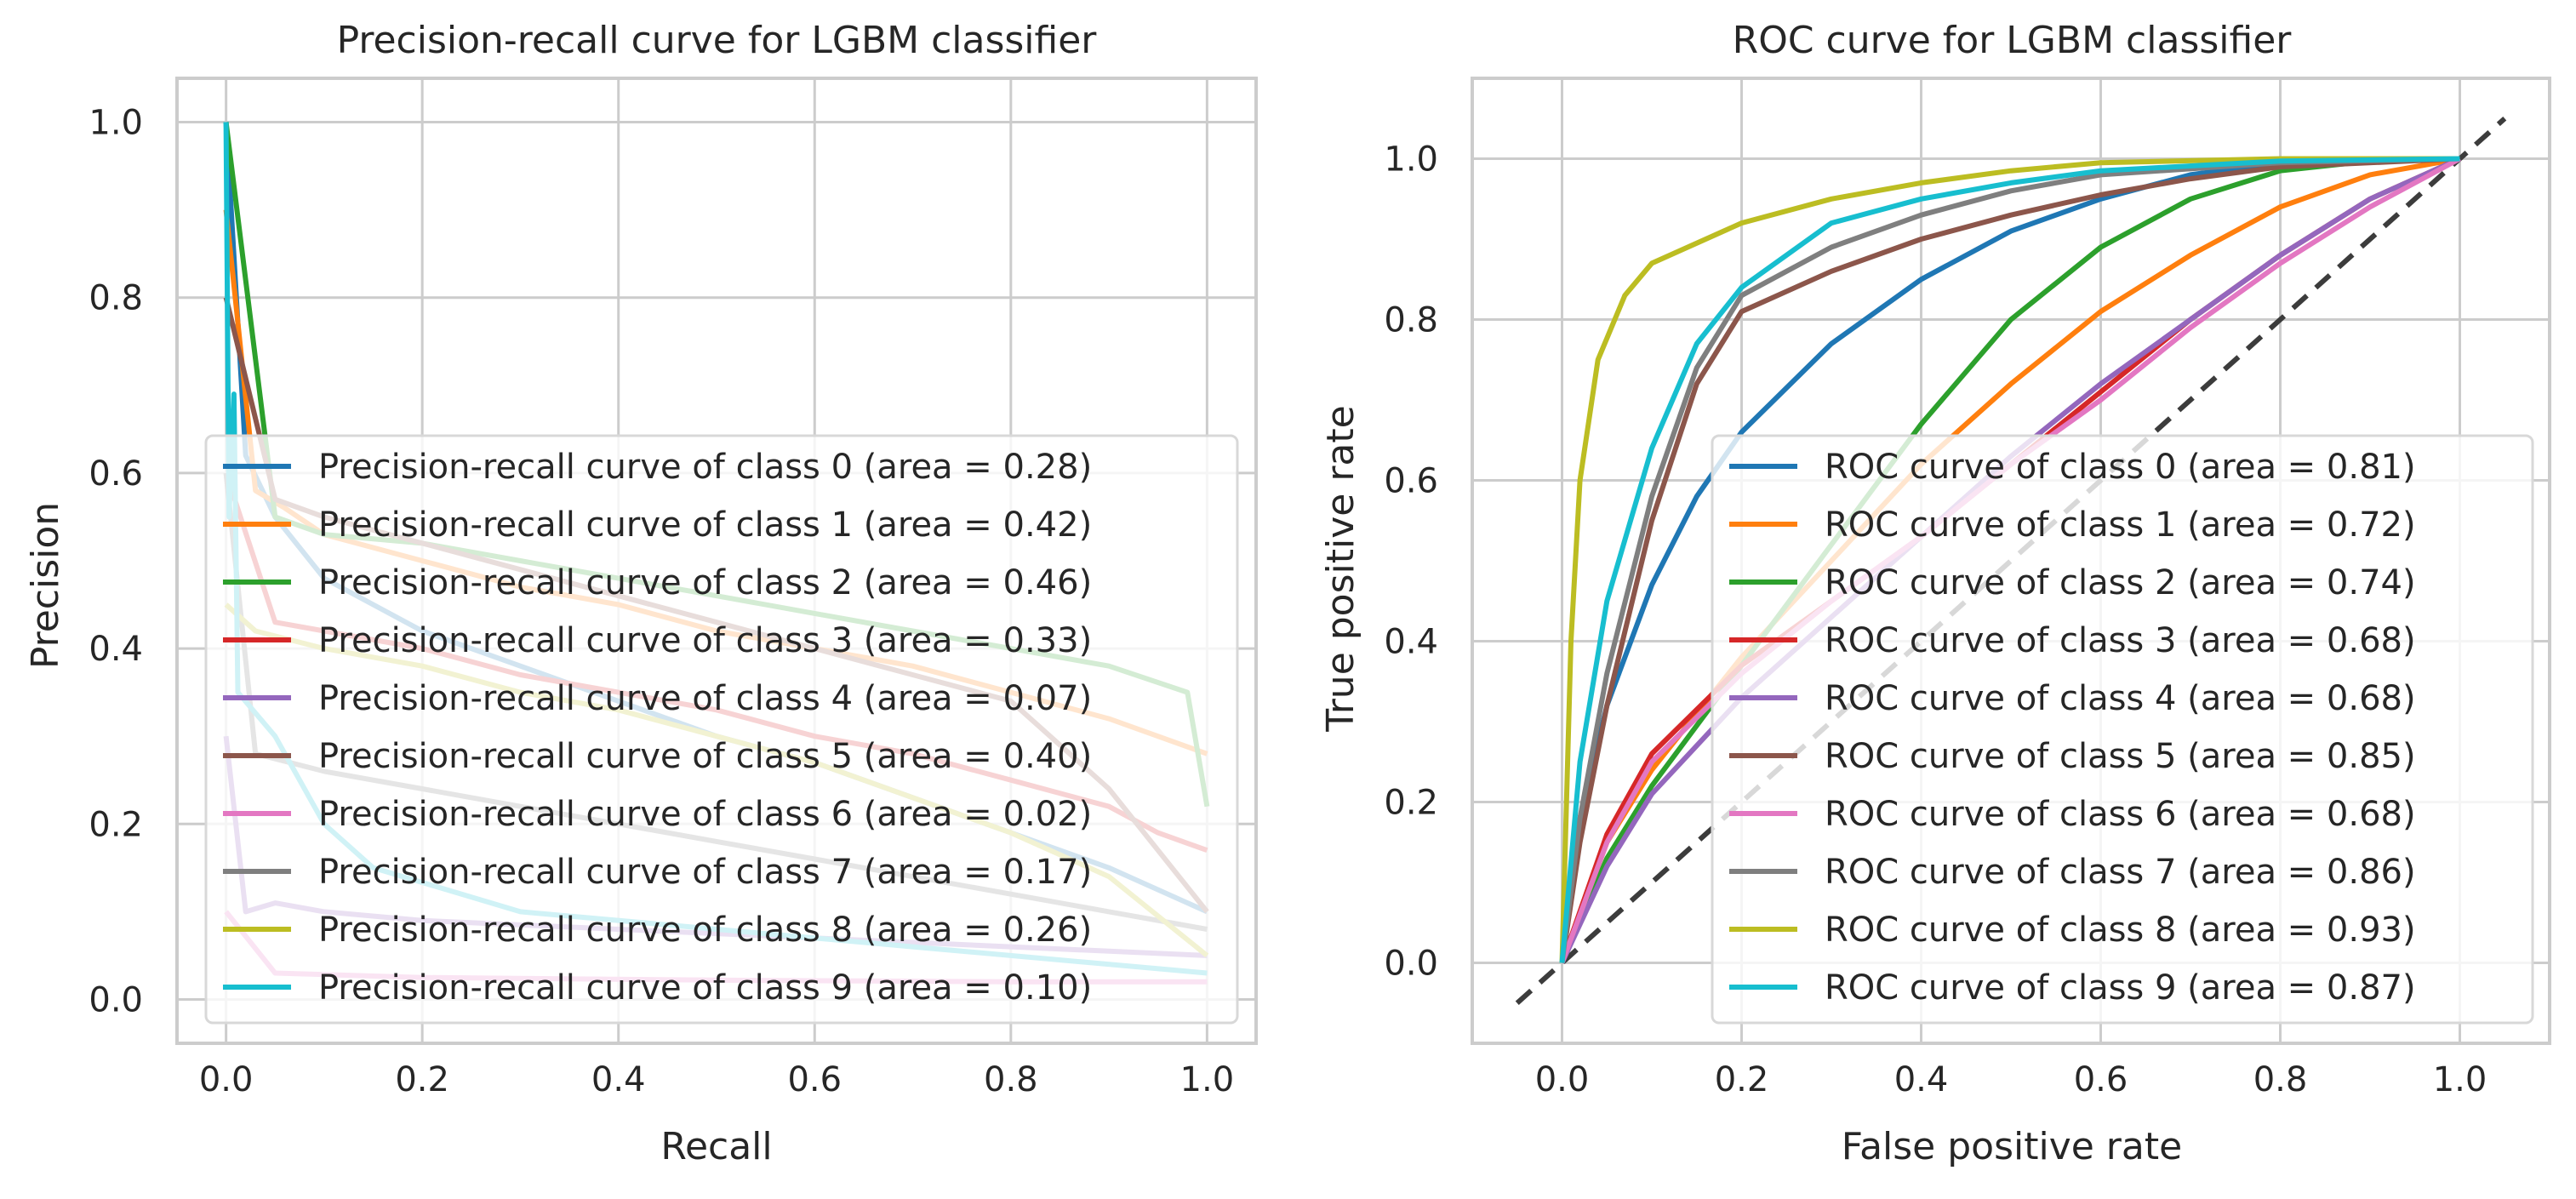 Image resolution: width=2576 pixels, height=1199 pixels. What do you see at coordinates (1340, 568) in the screenshot?
I see `y-axis-label: True positive rate` at bounding box center [1340, 568].